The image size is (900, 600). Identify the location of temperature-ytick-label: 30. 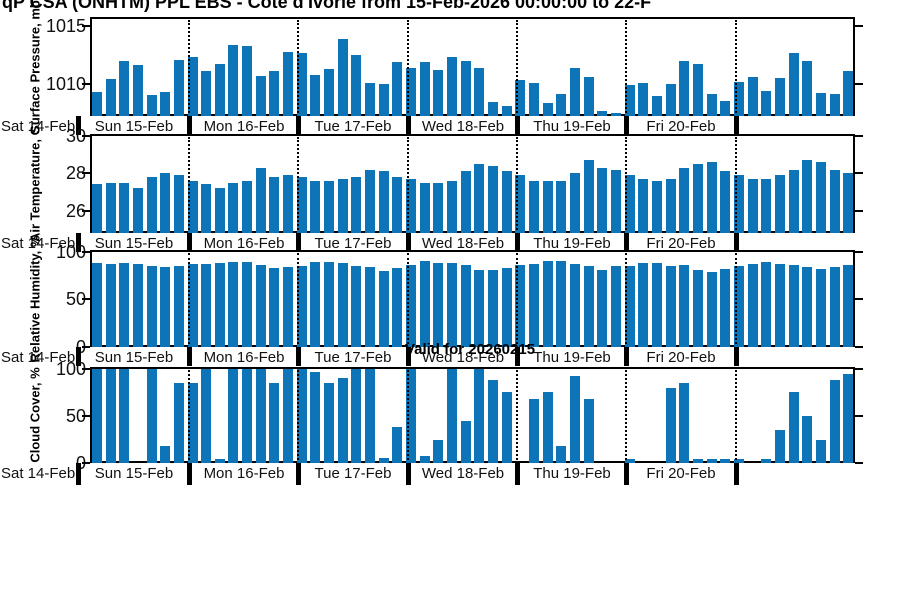
(75, 135).